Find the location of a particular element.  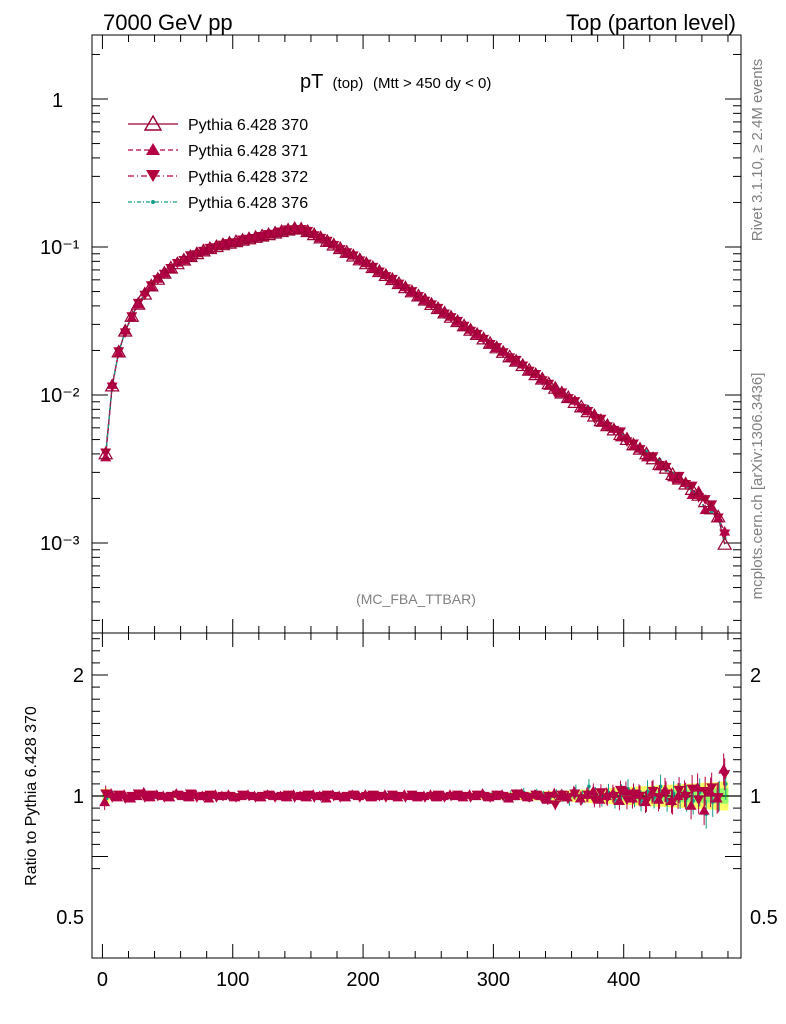

plot-title-cuts: (Mtt > 450 dy < 0) is located at coordinates (432, 83).